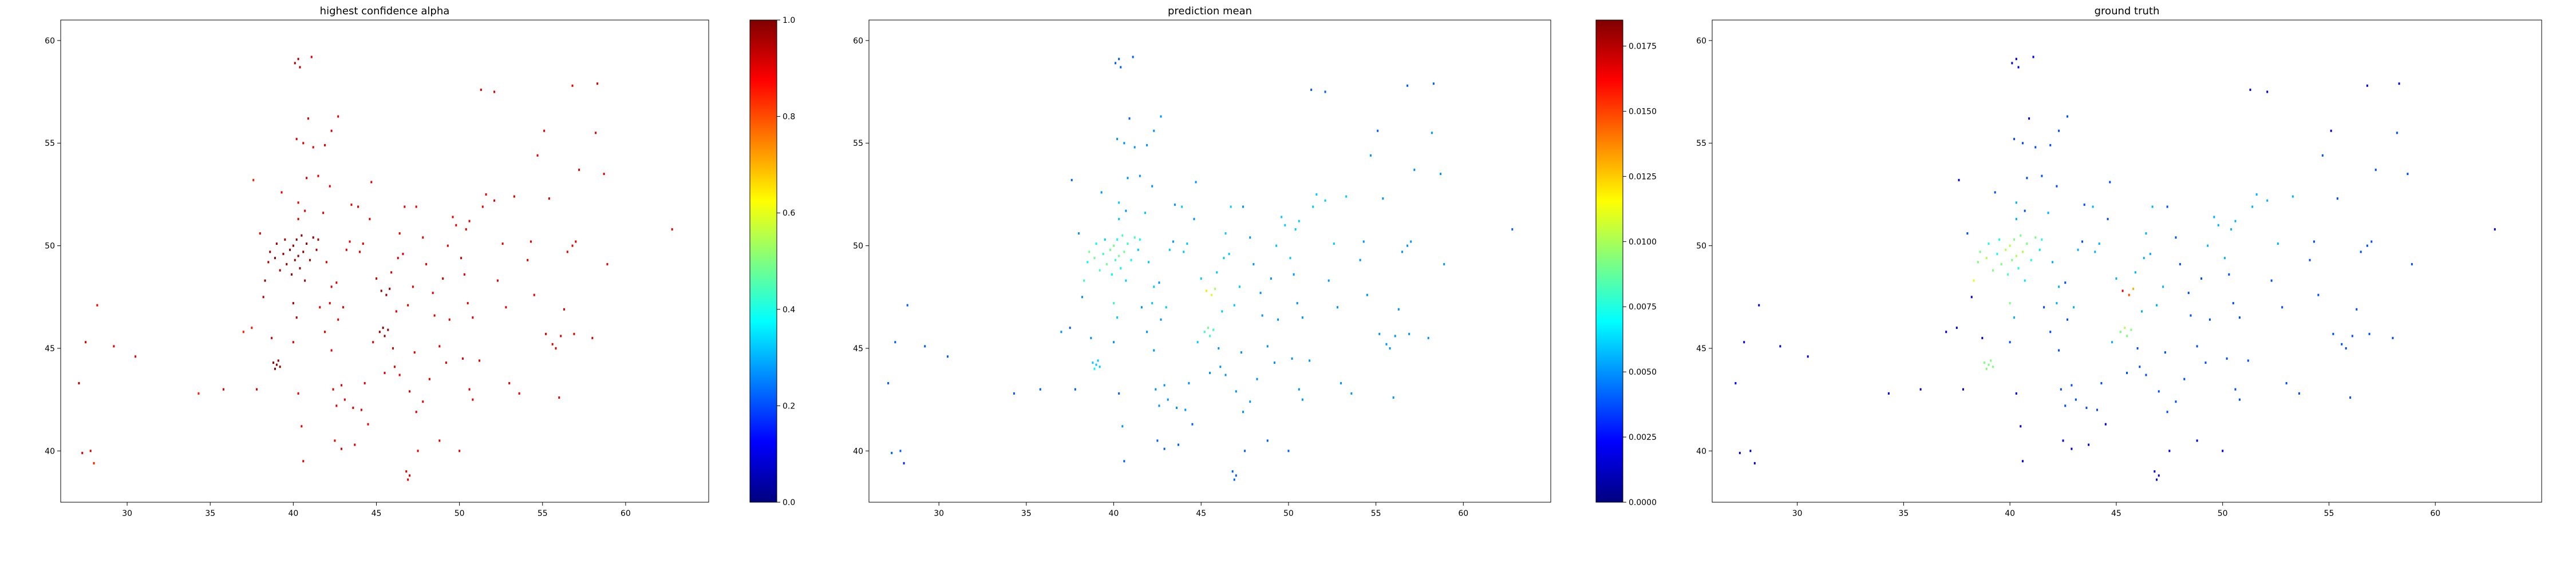  What do you see at coordinates (293, 513) in the screenshot?
I see `x-tick-label: 40` at bounding box center [293, 513].